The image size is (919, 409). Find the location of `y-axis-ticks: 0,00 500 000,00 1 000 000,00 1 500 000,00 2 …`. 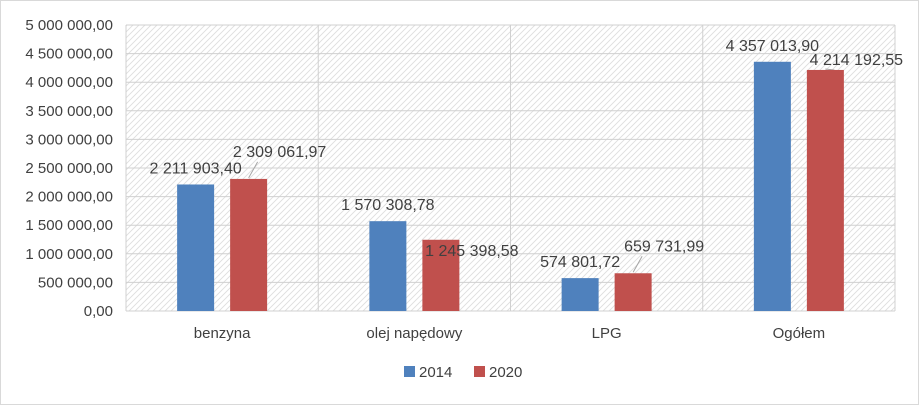

y-axis-ticks: 0,00 500 000,00 1 000 000,00 1 500 000,00 2 … is located at coordinates (69, 168).